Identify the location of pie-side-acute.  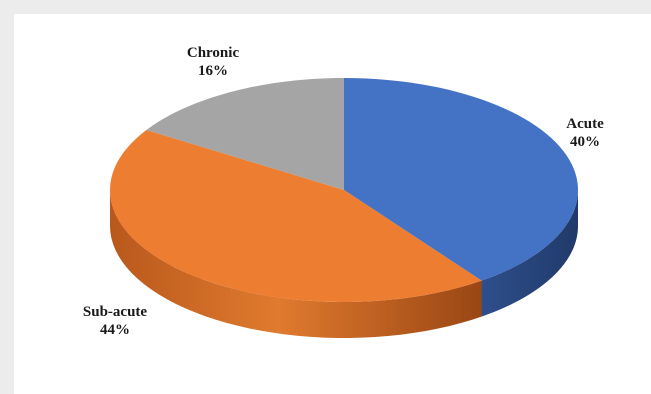
(529, 253).